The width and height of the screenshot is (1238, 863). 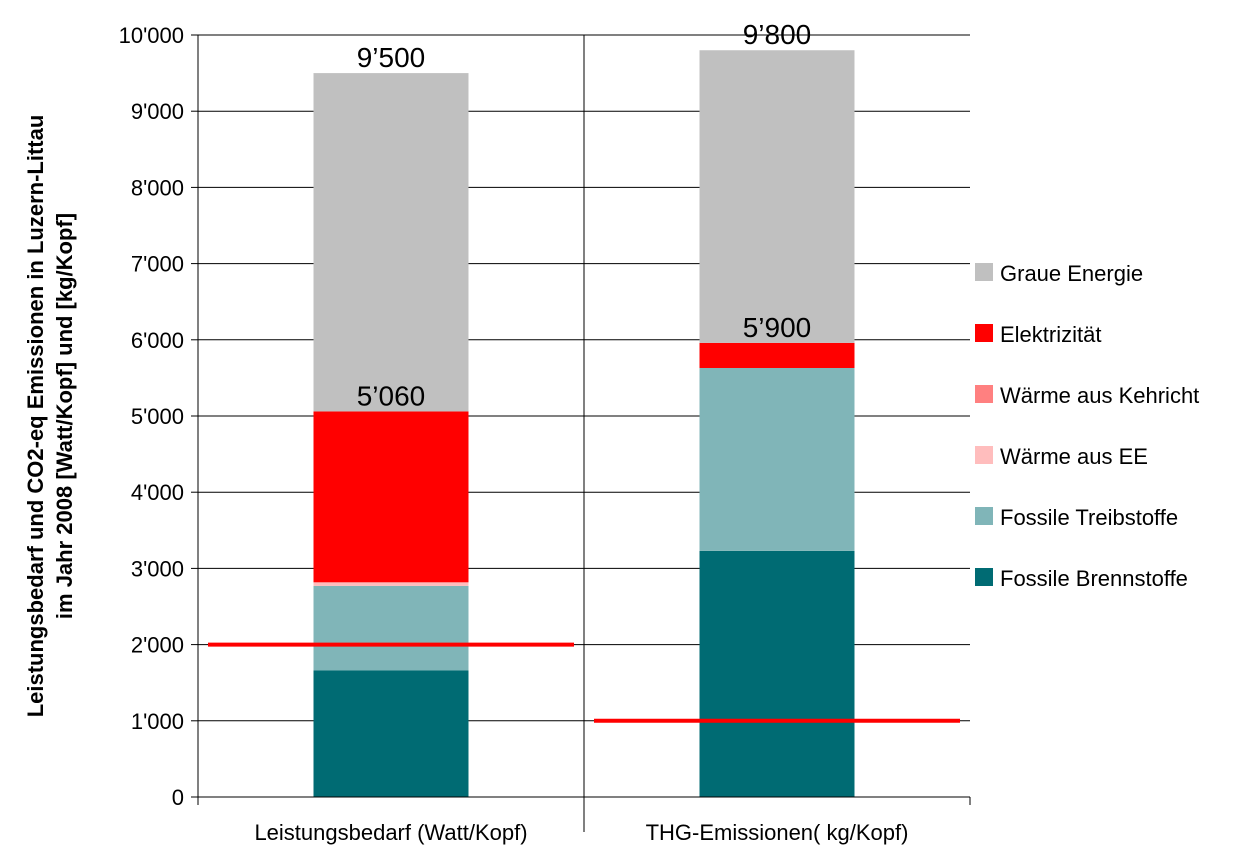 What do you see at coordinates (777, 327) in the screenshot?
I see `data-label: 5’900` at bounding box center [777, 327].